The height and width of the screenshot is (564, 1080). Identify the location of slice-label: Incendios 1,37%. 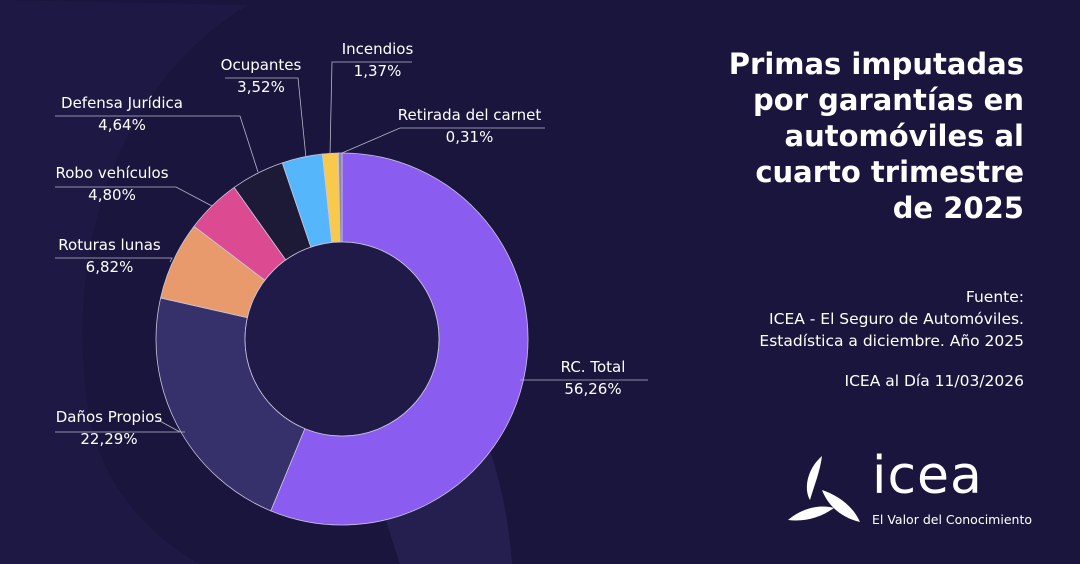
(377, 60).